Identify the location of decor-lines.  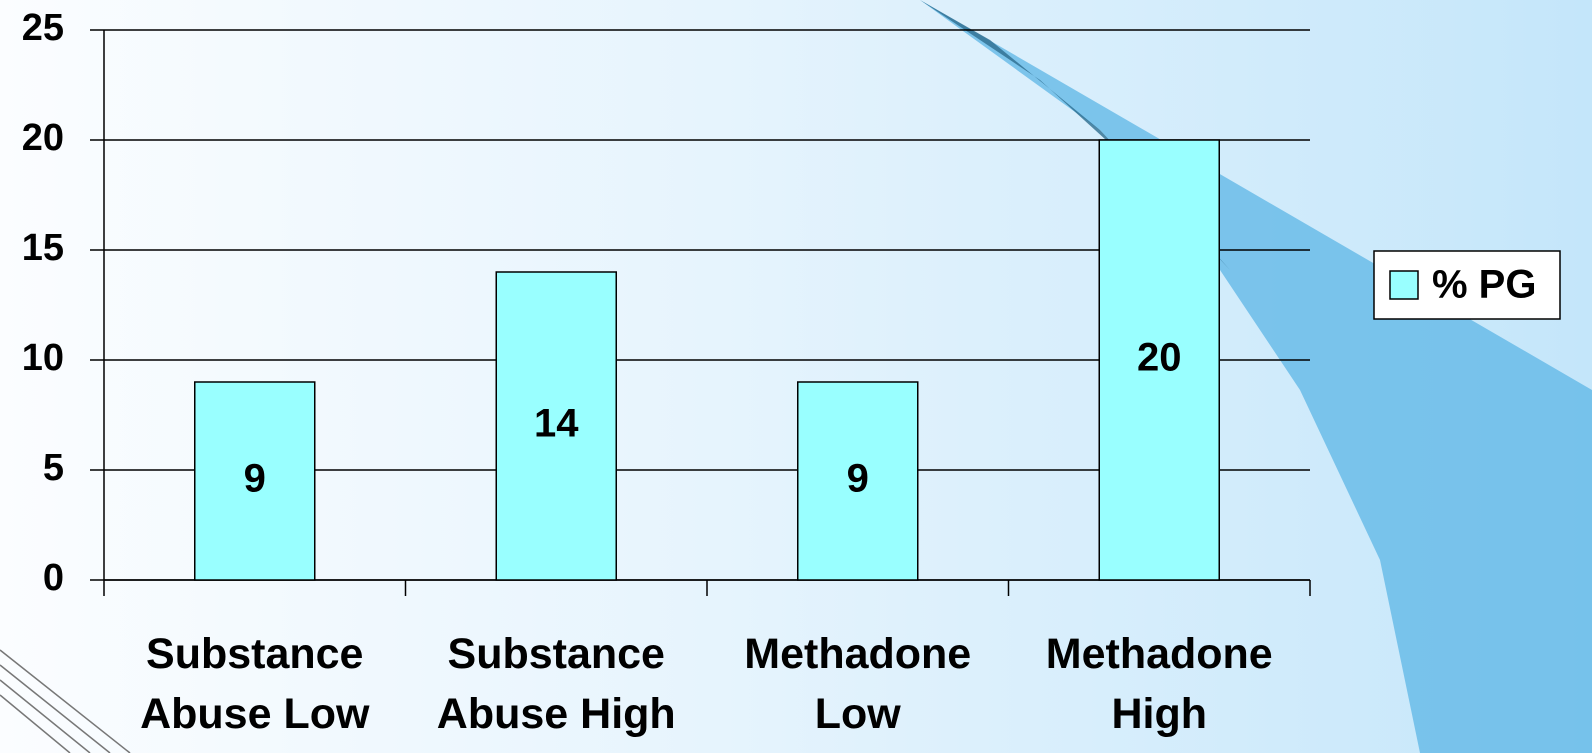
(65, 701).